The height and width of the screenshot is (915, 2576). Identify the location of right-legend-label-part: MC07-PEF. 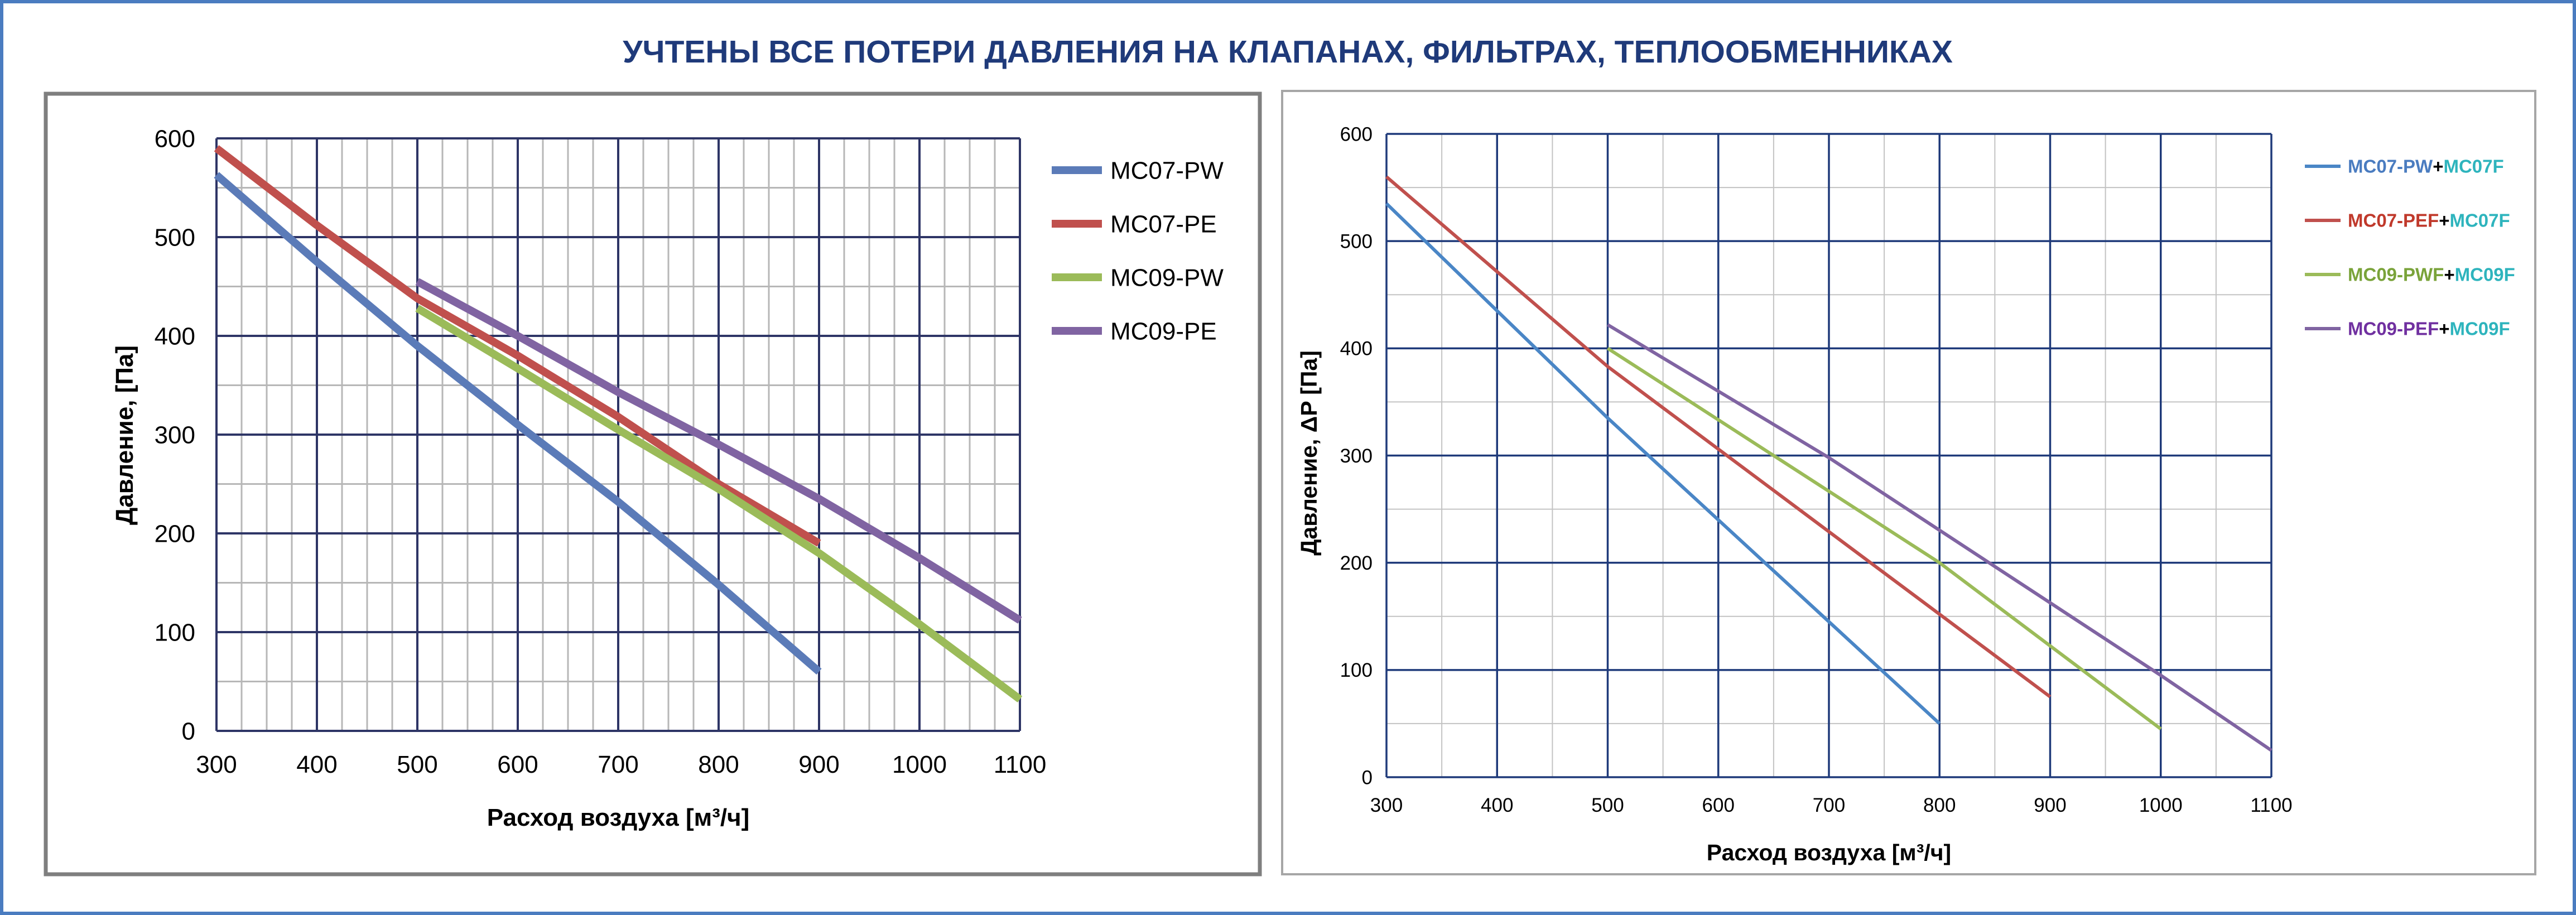
(2394, 220).